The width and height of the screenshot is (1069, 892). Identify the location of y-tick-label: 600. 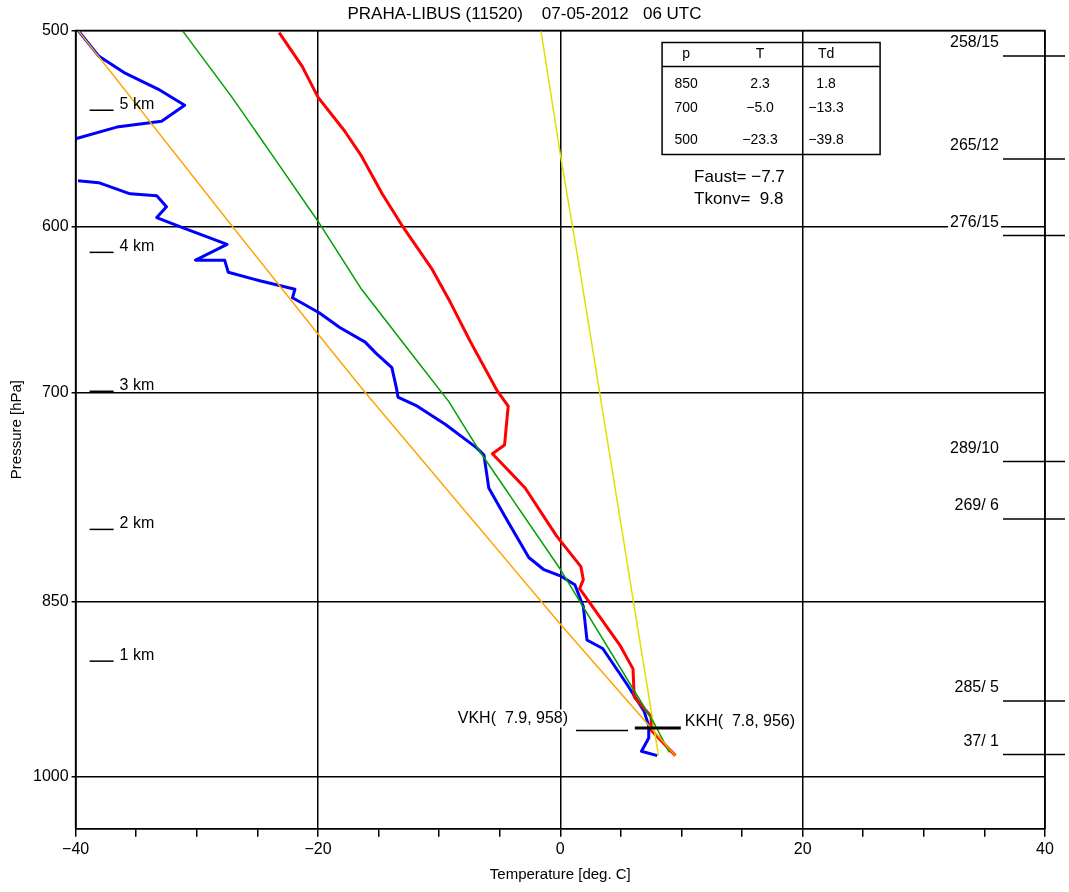
(55, 225).